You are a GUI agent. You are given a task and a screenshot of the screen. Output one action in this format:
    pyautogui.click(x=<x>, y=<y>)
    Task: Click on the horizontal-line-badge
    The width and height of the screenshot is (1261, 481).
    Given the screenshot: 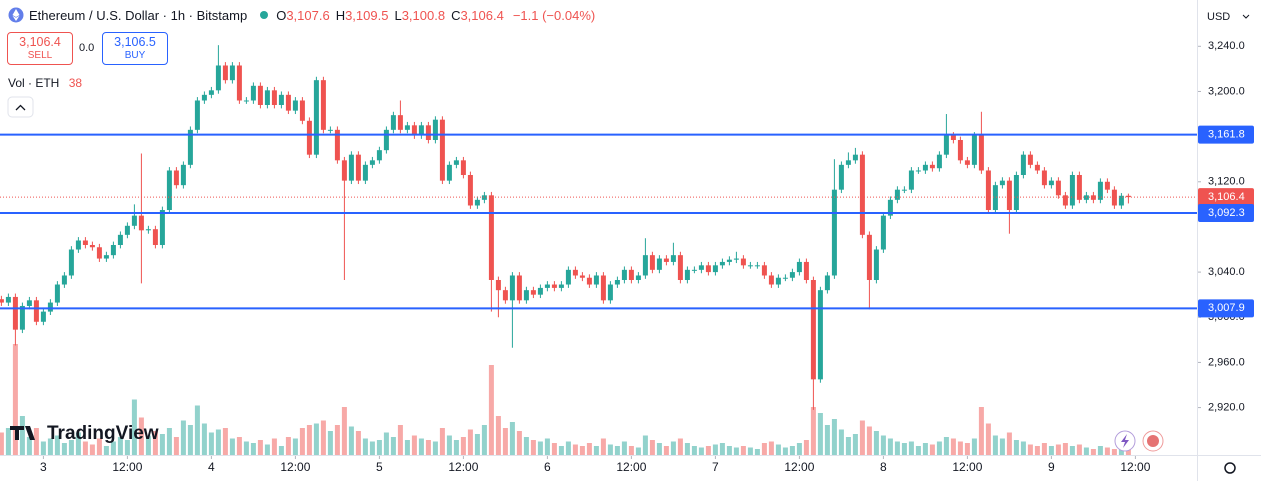 What is the action you would take?
    pyautogui.click(x=1226, y=308)
    